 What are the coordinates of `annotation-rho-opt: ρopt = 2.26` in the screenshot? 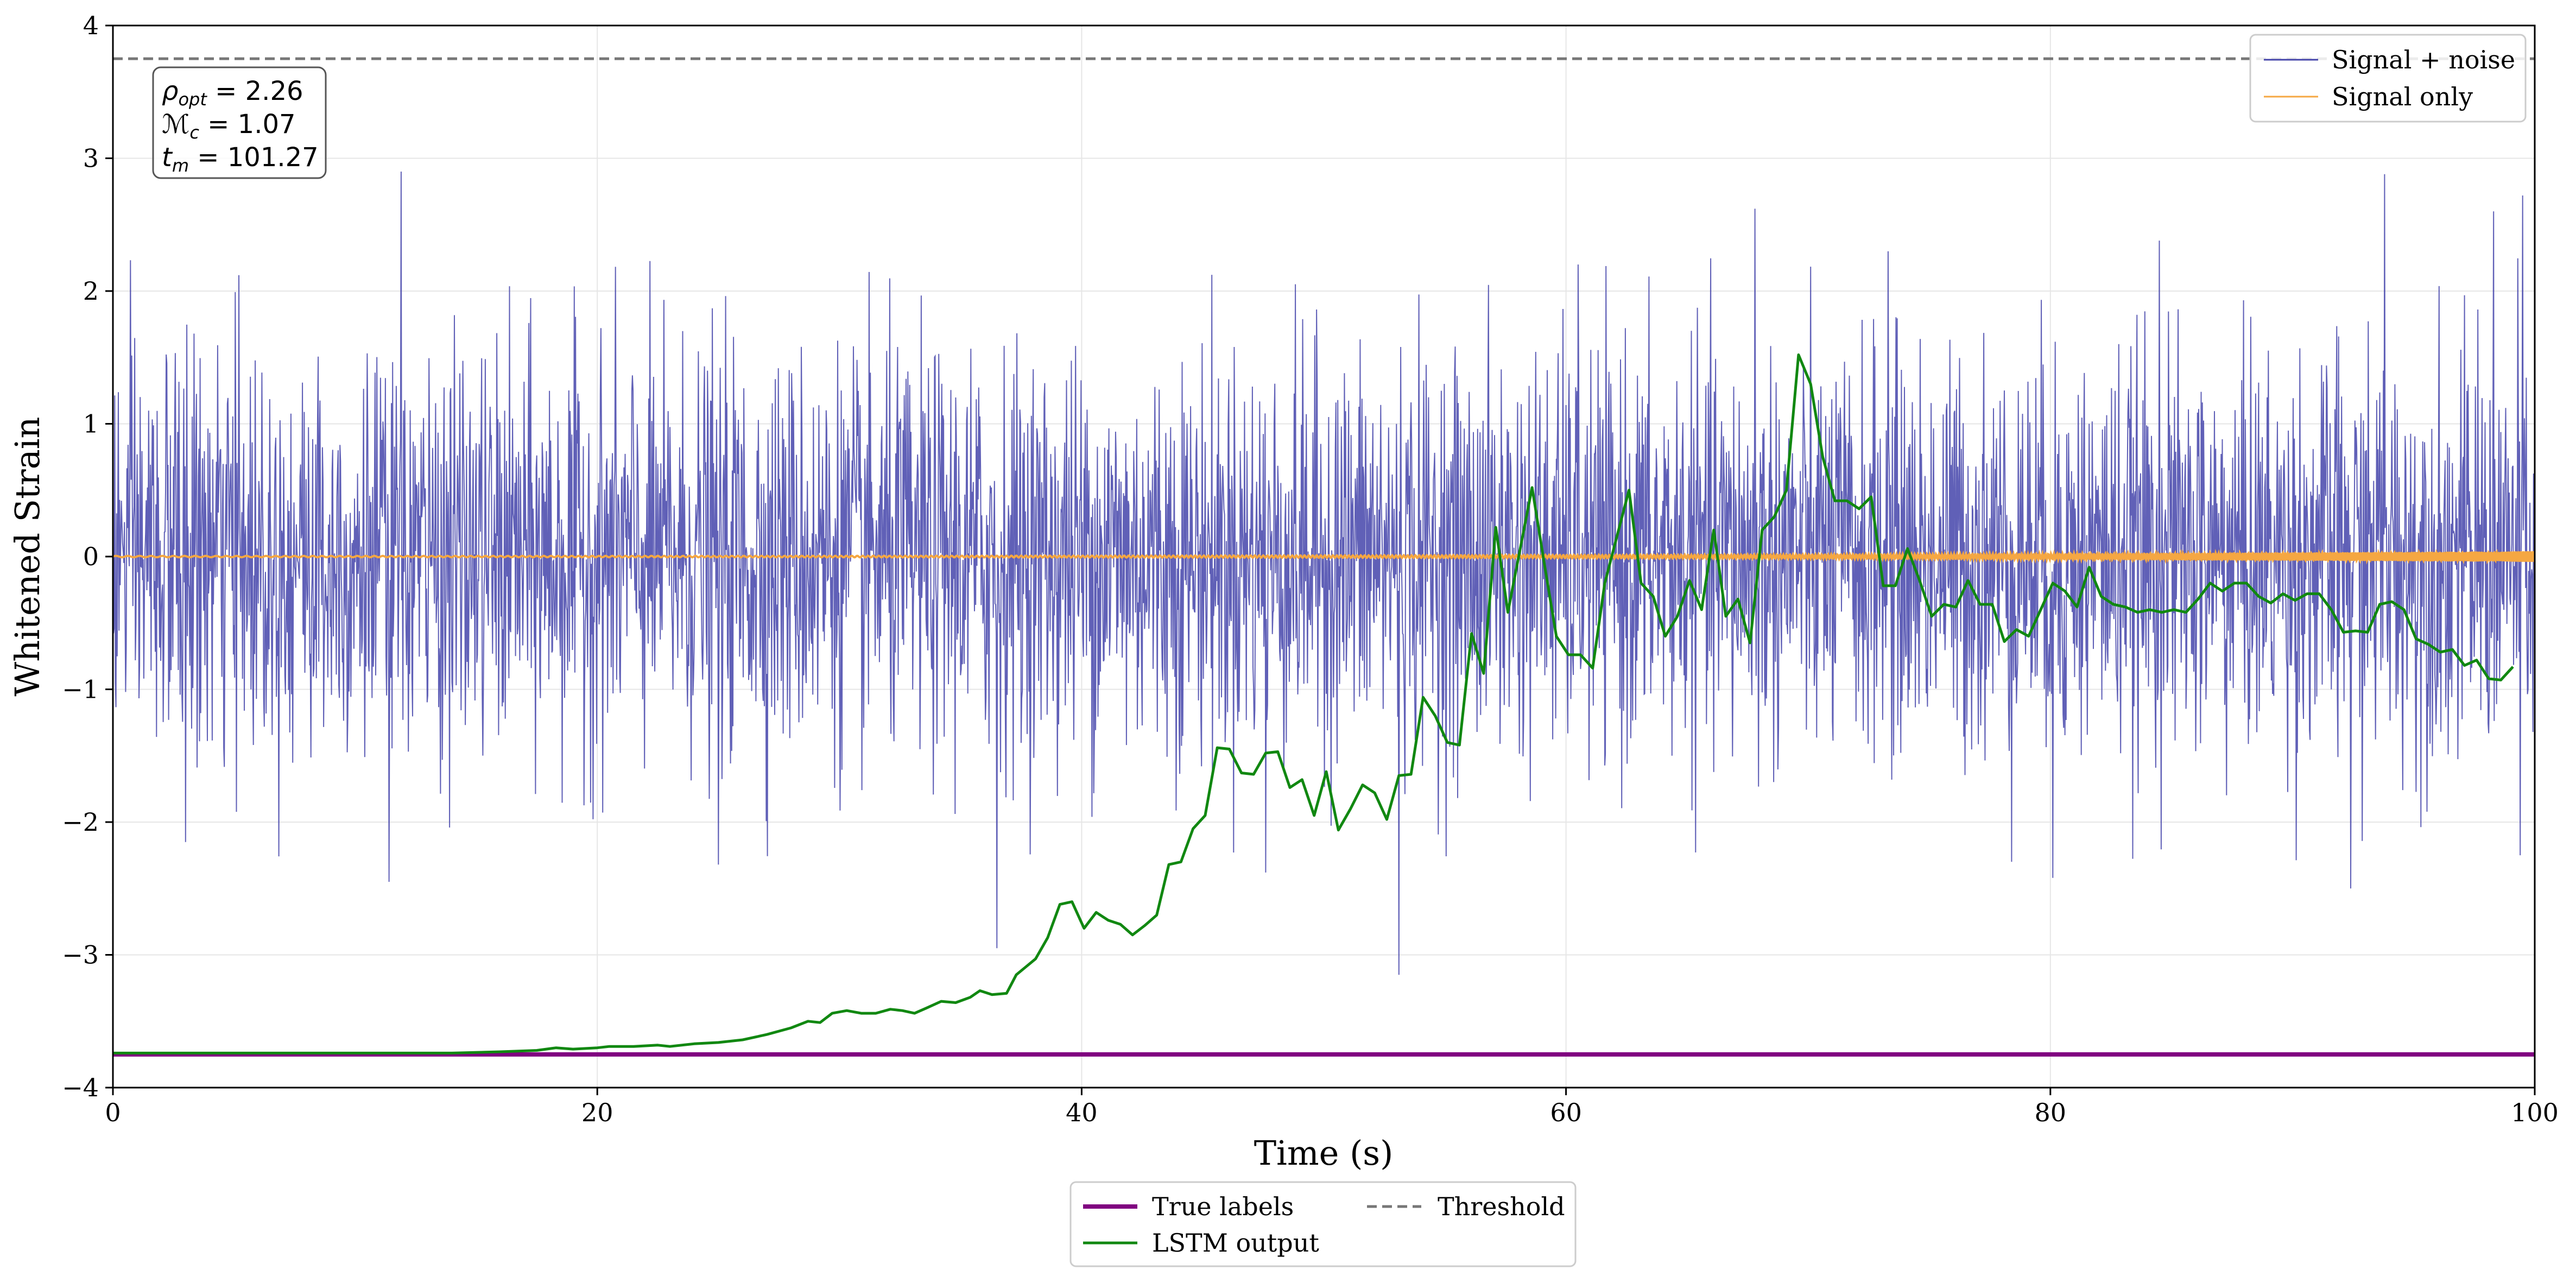 It's located at (232, 93).